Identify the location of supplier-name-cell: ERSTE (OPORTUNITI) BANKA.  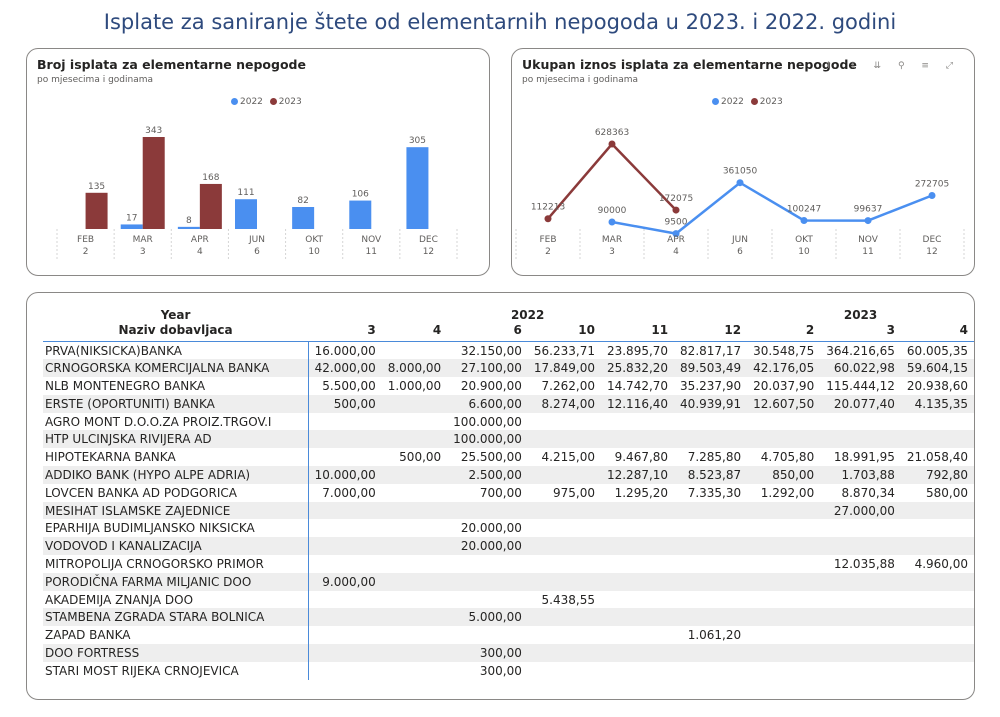
(176, 403).